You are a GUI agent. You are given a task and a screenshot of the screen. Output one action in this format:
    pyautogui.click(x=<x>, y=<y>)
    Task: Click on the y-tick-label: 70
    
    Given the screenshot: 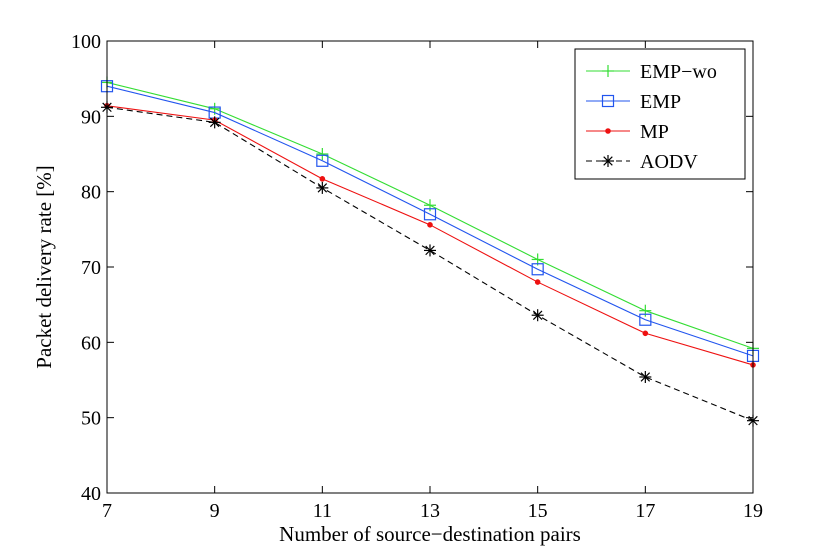 What is the action you would take?
    pyautogui.click(x=91, y=268)
    